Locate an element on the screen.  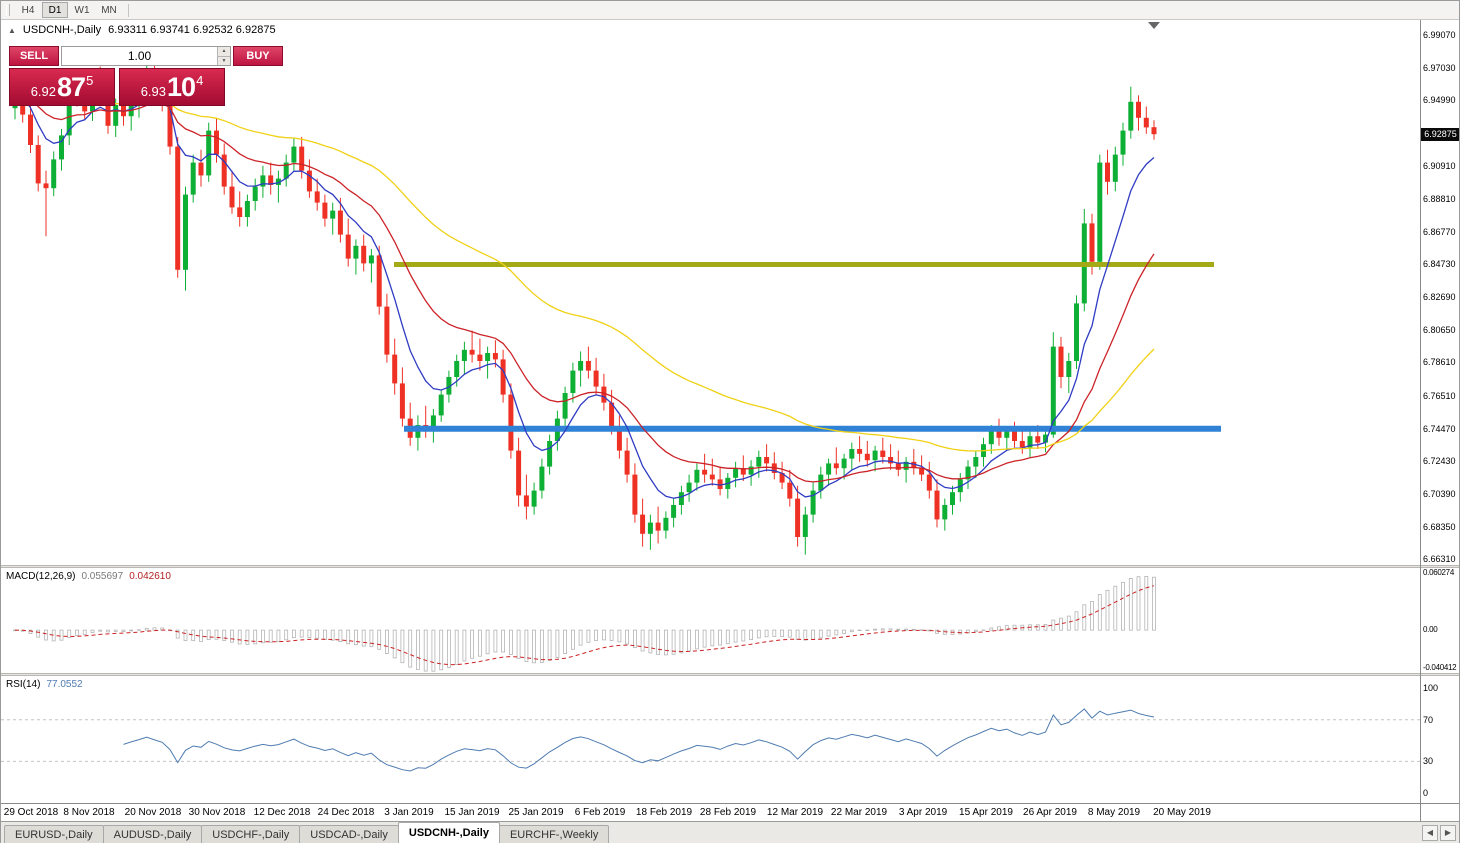
time-axis-label: 15 Apr 2019 is located at coordinates (986, 812).